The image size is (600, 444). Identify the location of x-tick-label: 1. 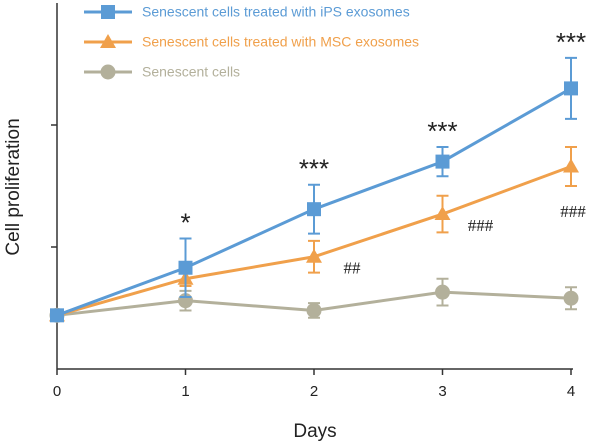
(185, 391).